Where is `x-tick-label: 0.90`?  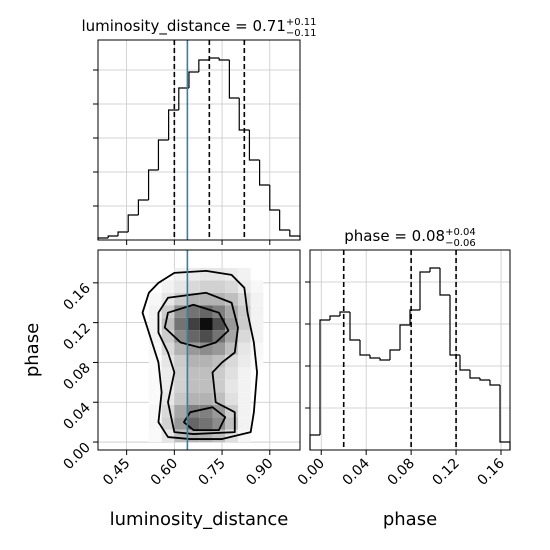
x-tick-label: 0.90 is located at coordinates (259, 472).